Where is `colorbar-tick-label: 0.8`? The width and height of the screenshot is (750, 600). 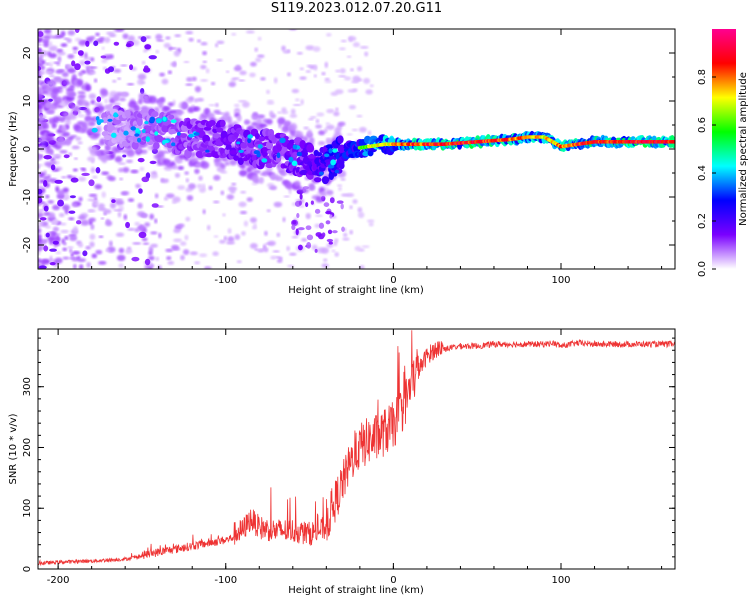 colorbar-tick-label: 0.8 is located at coordinates (702, 77).